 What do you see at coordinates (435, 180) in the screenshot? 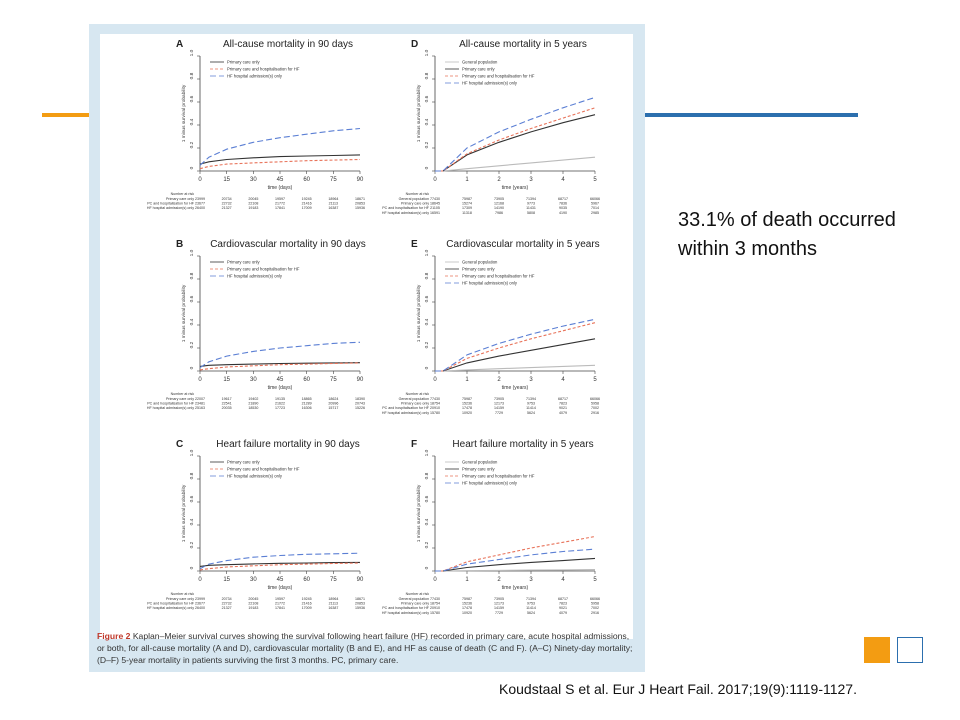
I see `panel-d-xtick-label-0: 0` at bounding box center [435, 180].